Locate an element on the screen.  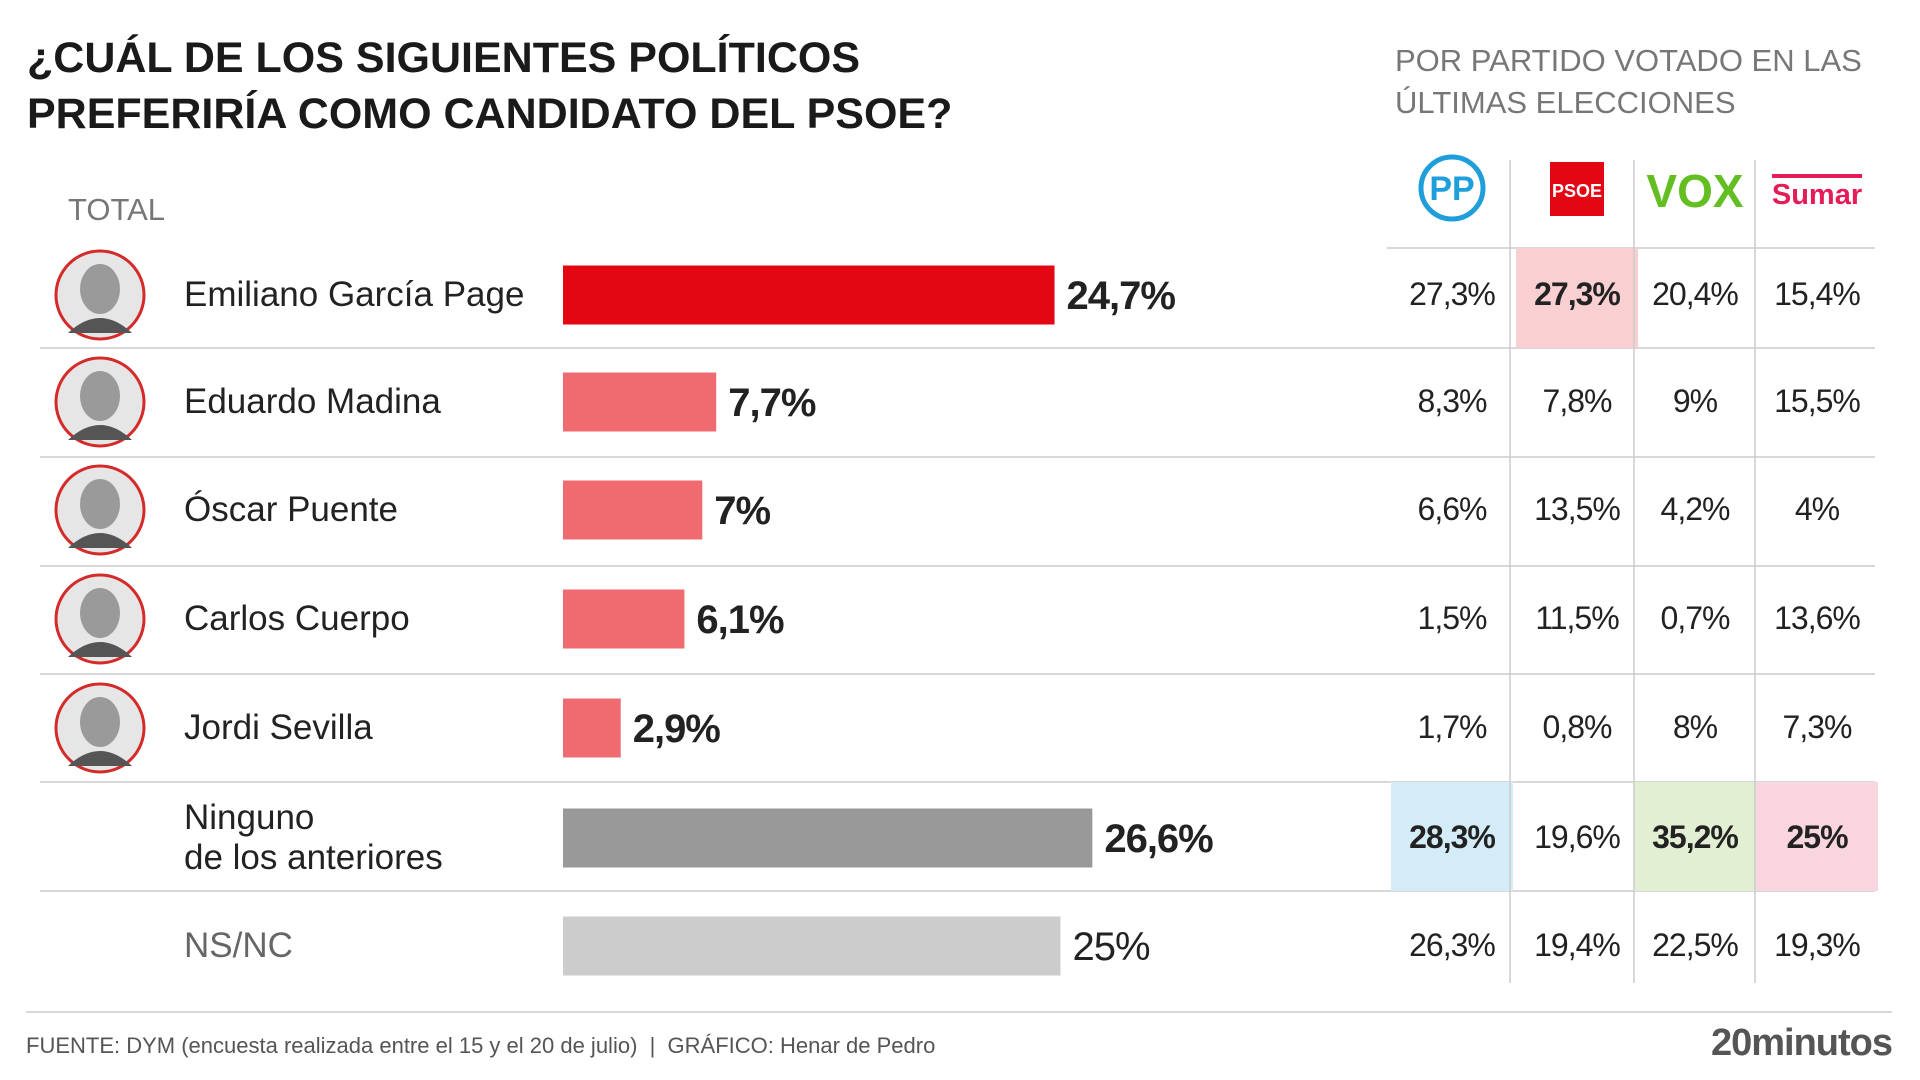
table-cell: 1,7% is located at coordinates (1452, 727).